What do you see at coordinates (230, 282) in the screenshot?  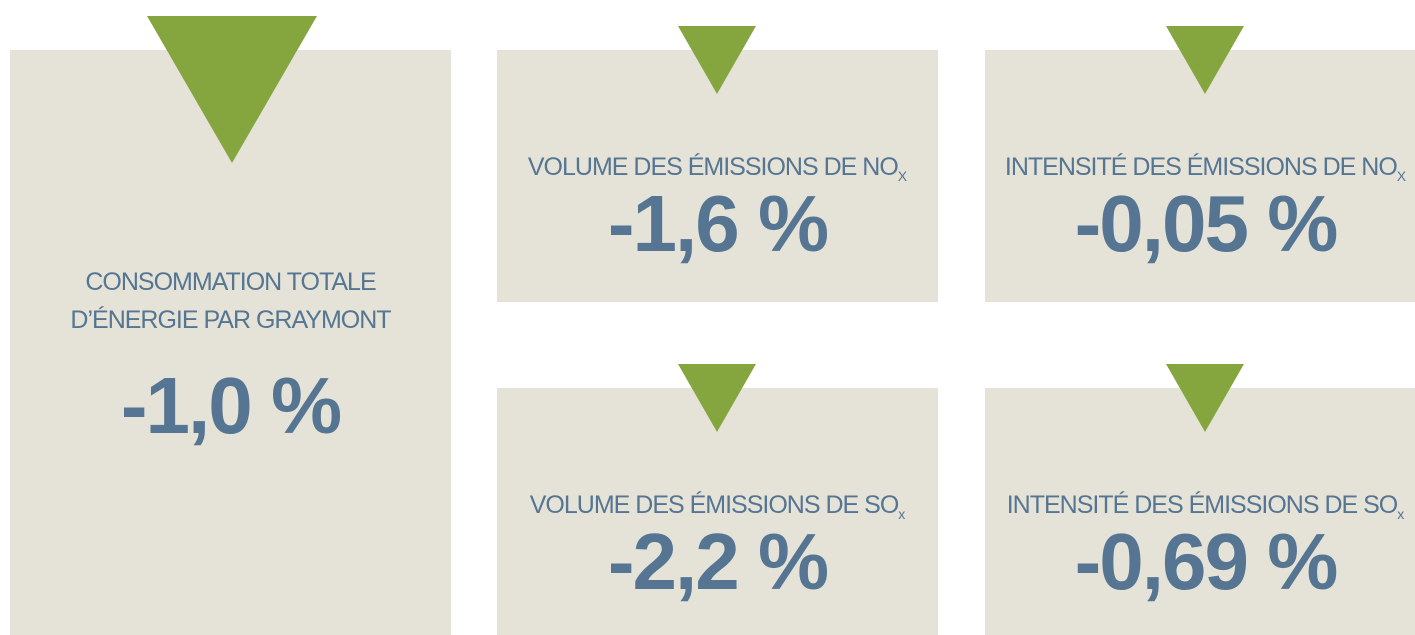 I see `main-label-line1: CONSOMMATION TOTALE` at bounding box center [230, 282].